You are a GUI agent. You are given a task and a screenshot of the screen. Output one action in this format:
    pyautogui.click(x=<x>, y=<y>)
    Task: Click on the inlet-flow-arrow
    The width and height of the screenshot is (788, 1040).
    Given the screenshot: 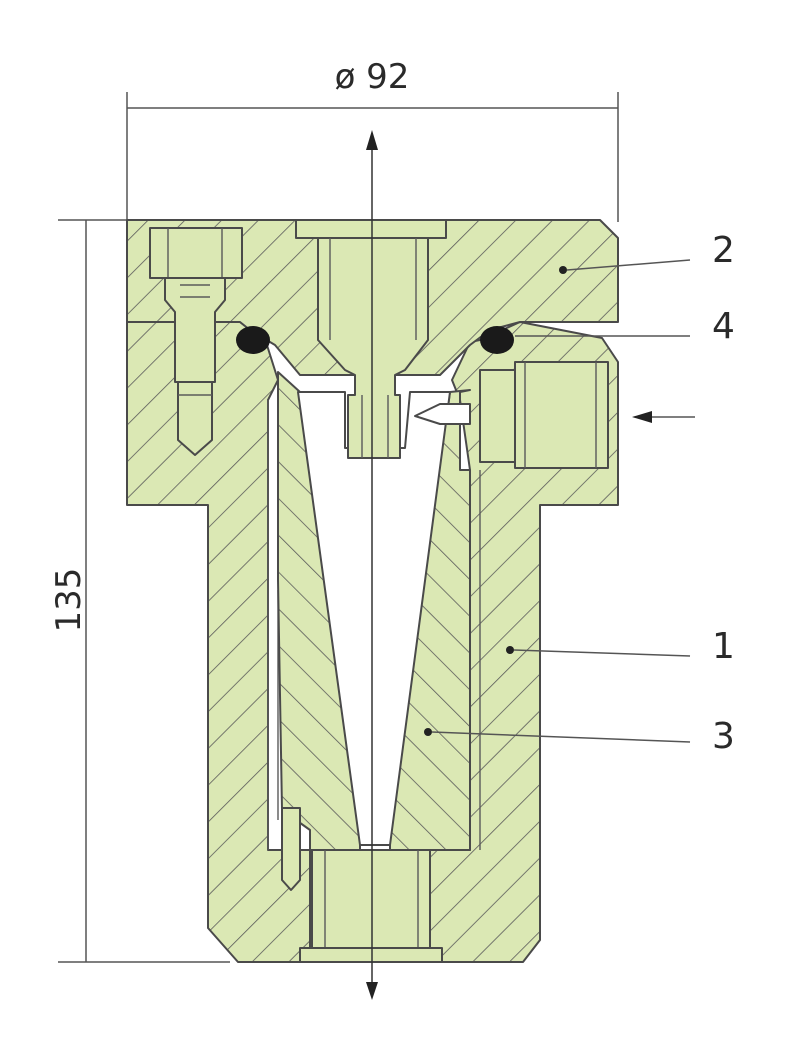 What is the action you would take?
    pyautogui.click(x=663, y=417)
    